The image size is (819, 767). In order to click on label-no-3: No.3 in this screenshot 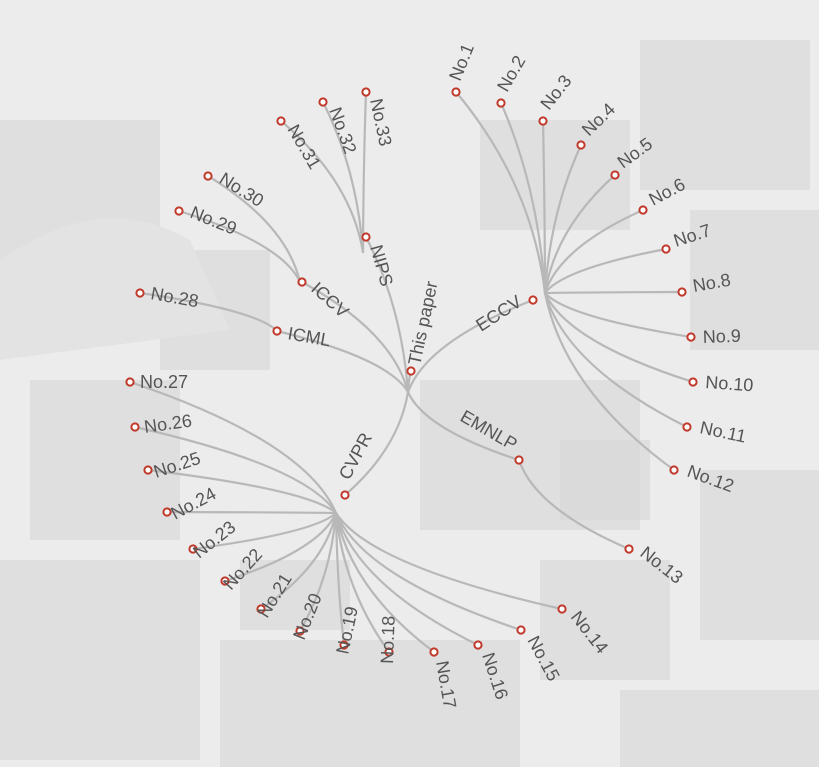, I will do `click(555, 92)`.